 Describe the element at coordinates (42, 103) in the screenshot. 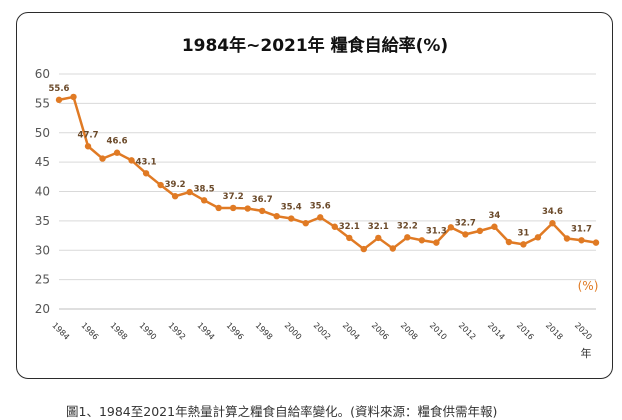

I see `y-tick-label: 55` at that location.